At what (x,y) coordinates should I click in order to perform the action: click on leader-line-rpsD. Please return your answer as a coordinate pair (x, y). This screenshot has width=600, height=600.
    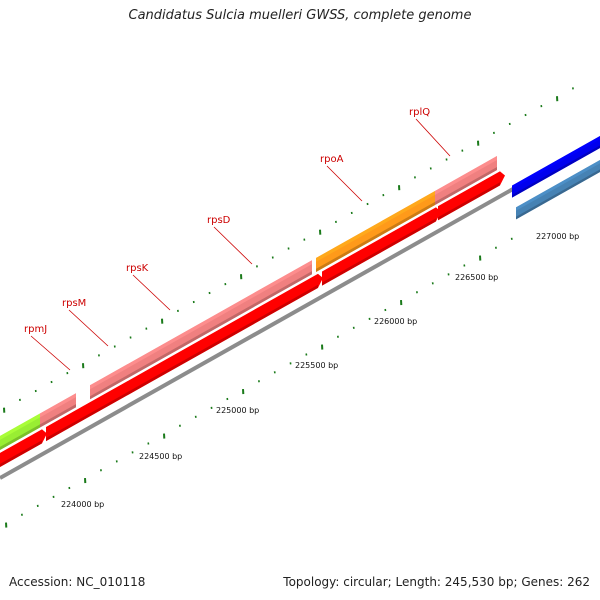
    Looking at the image, I should click on (233, 245).